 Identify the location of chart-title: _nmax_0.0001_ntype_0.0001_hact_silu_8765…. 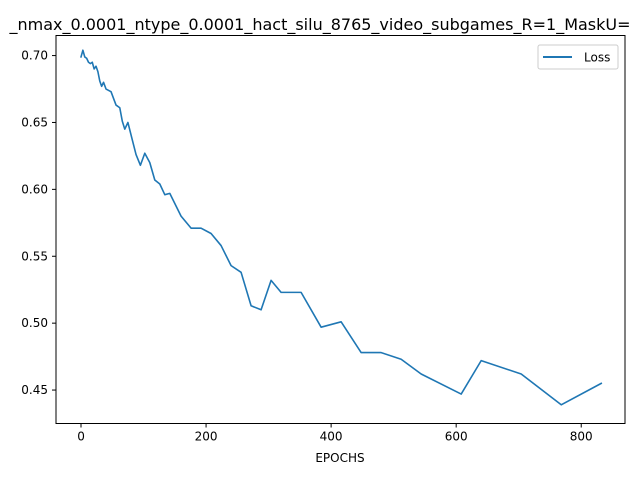
(319, 25).